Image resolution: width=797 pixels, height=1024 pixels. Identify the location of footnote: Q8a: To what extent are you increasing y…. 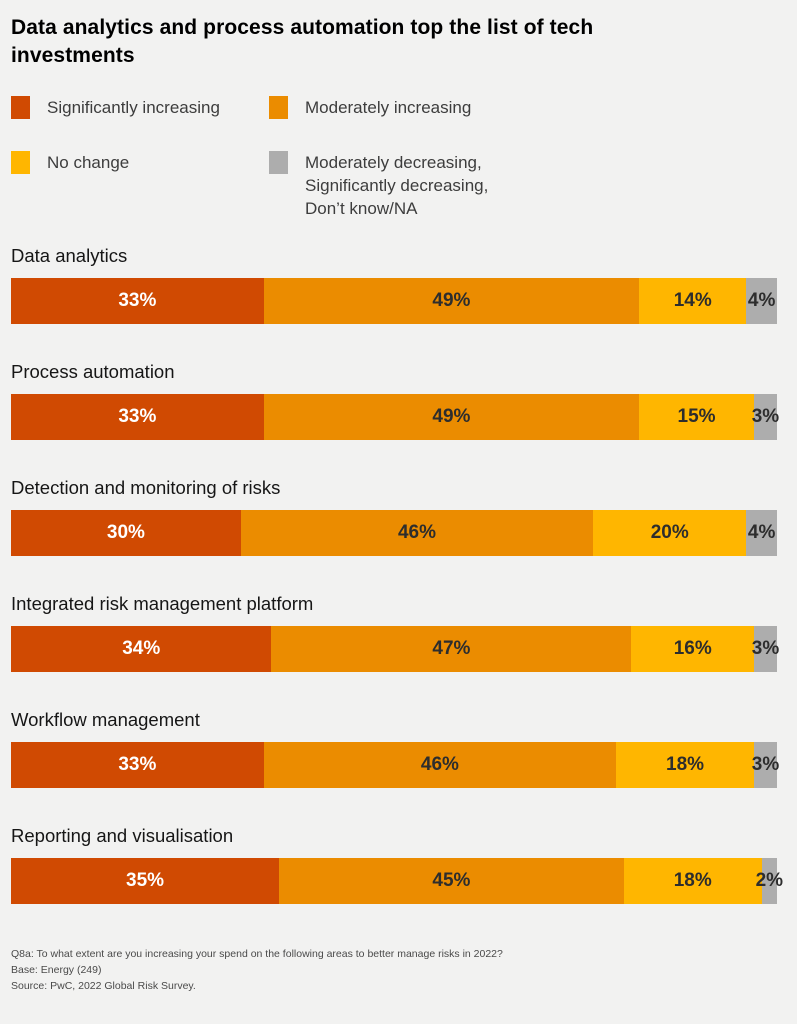
(394, 970).